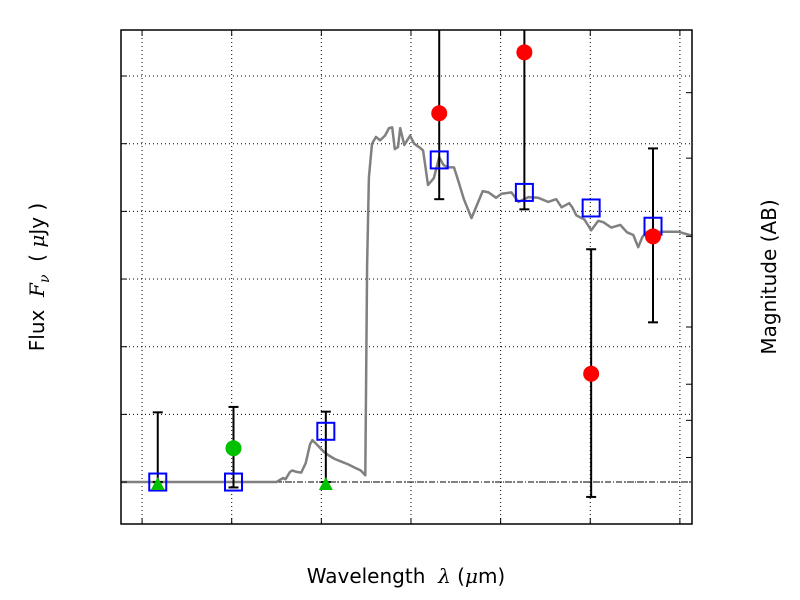 This screenshot has height=600, width=800. What do you see at coordinates (444, 576) in the screenshot?
I see `x-axis-label-symbol: λ` at bounding box center [444, 576].